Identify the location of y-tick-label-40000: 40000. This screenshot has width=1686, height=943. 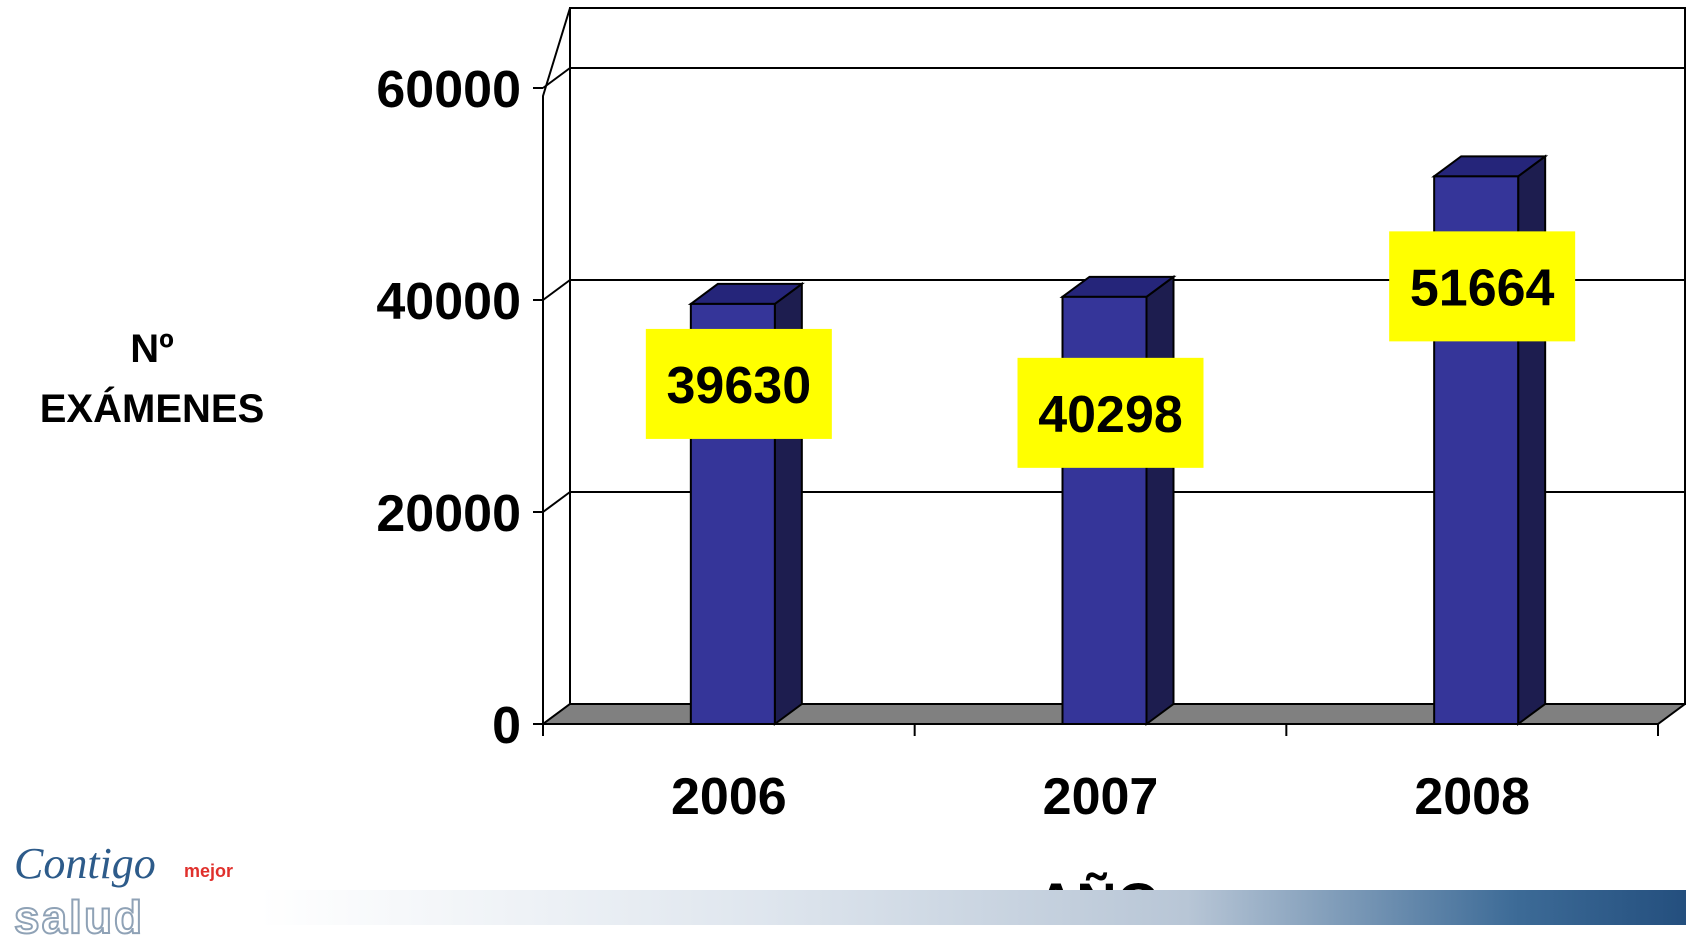
(448, 302).